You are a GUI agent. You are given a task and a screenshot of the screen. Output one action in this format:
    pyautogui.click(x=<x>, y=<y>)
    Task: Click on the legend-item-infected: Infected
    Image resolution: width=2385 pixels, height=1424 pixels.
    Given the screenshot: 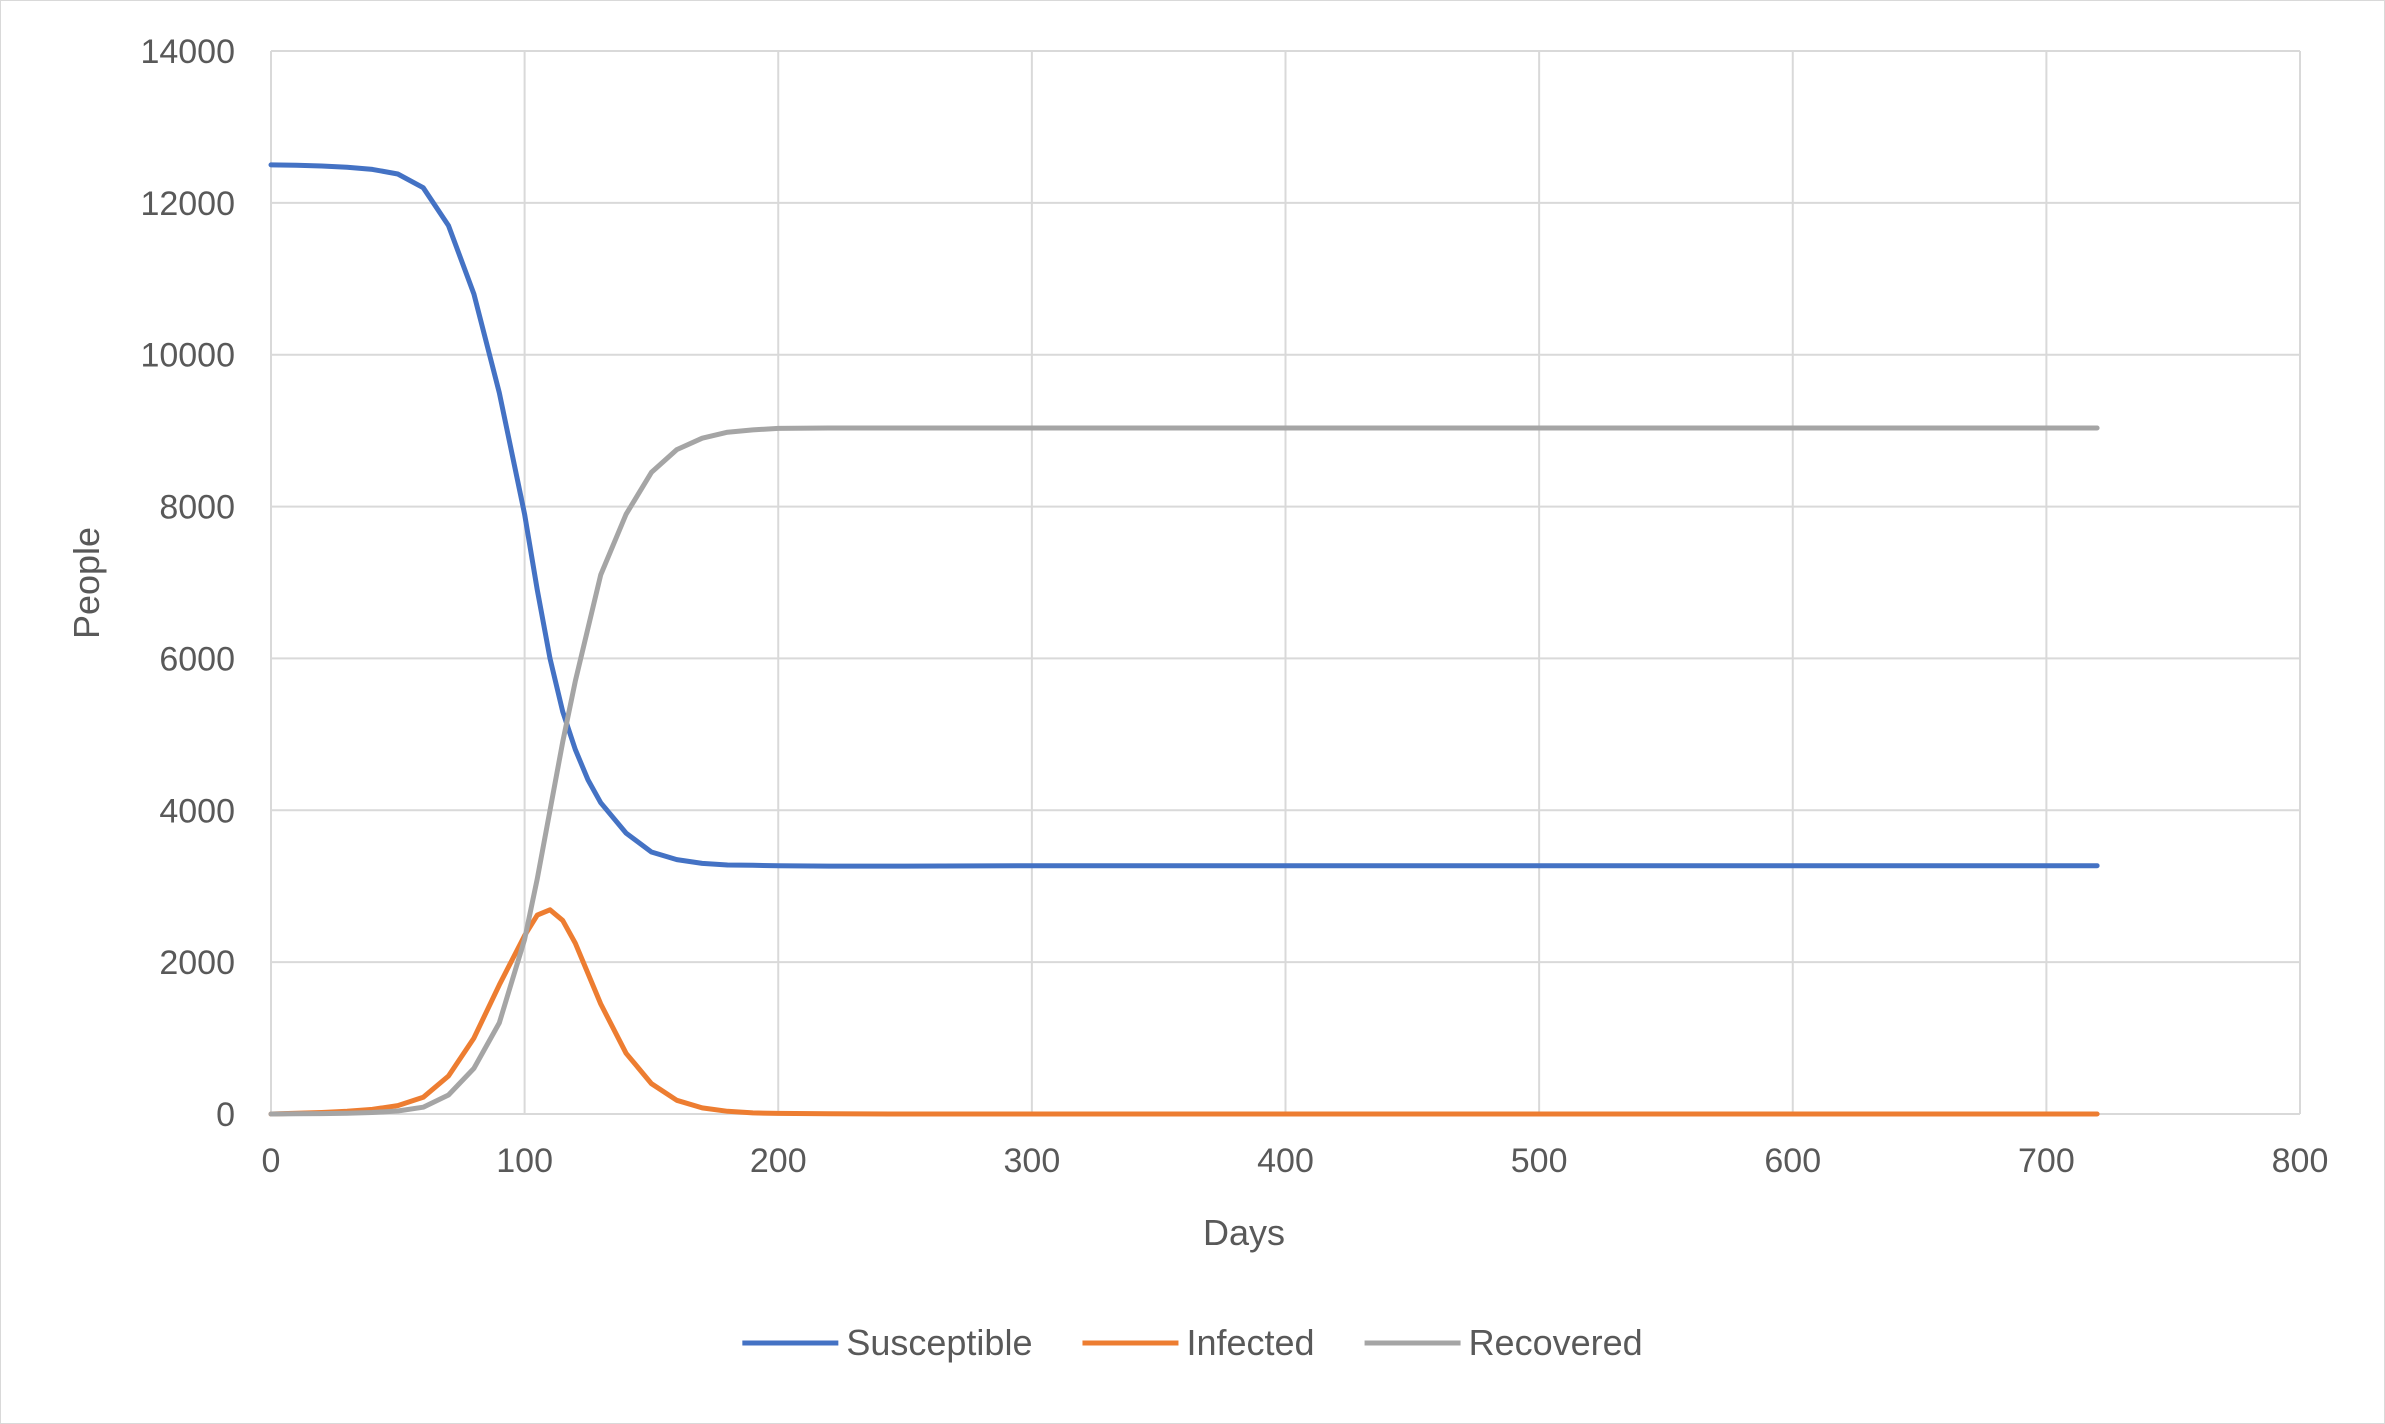 What is the action you would take?
    pyautogui.click(x=1198, y=1342)
    